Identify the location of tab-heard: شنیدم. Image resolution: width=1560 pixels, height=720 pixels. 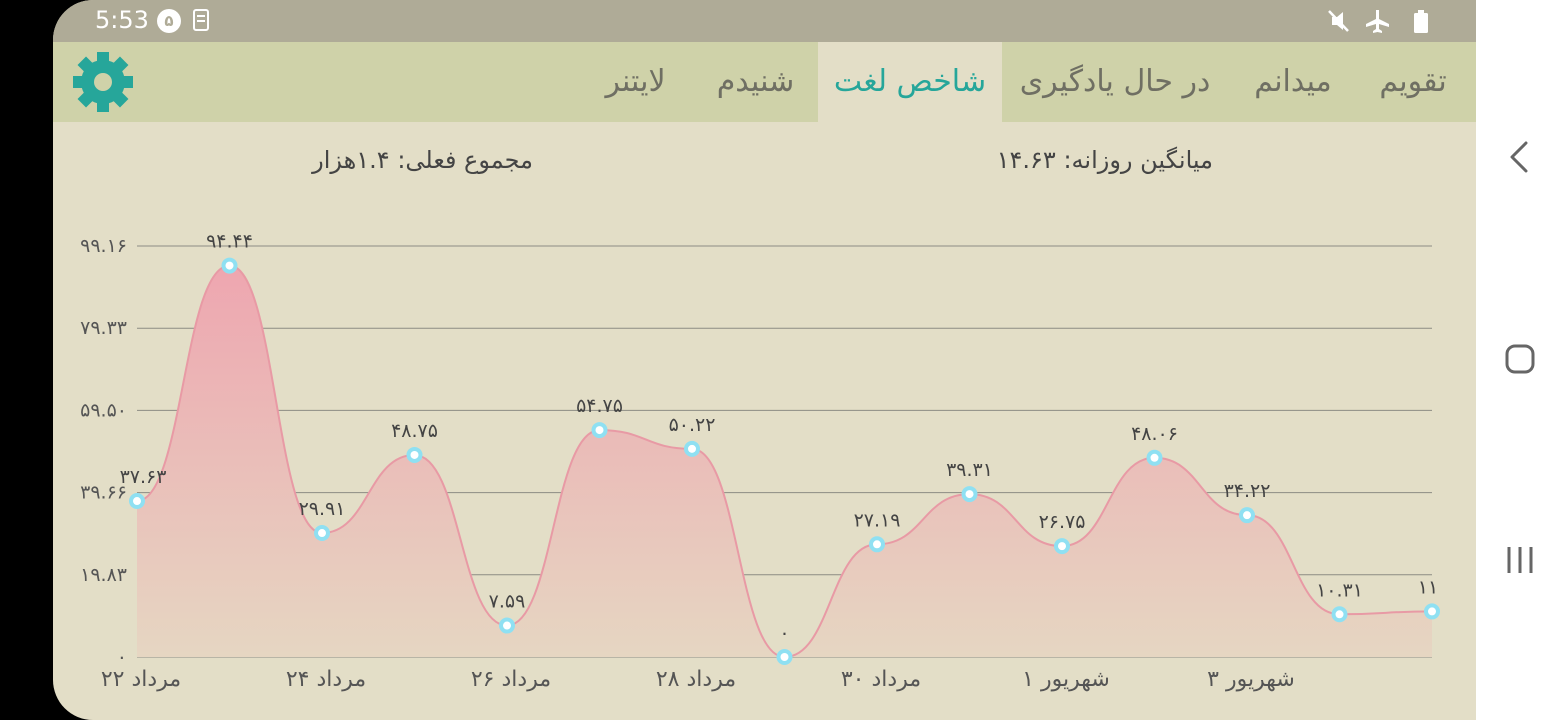
(755, 81).